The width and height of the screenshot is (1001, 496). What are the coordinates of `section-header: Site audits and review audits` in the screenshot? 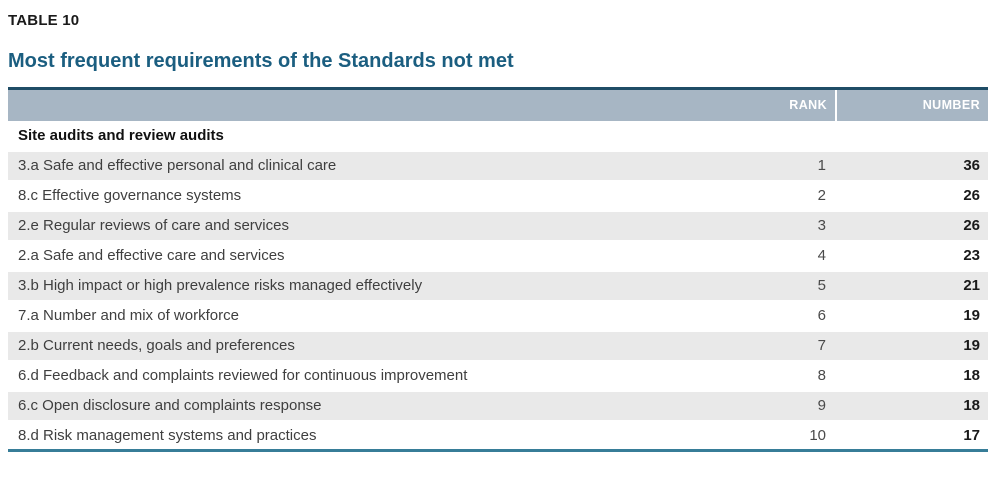 It's located at (498, 136).